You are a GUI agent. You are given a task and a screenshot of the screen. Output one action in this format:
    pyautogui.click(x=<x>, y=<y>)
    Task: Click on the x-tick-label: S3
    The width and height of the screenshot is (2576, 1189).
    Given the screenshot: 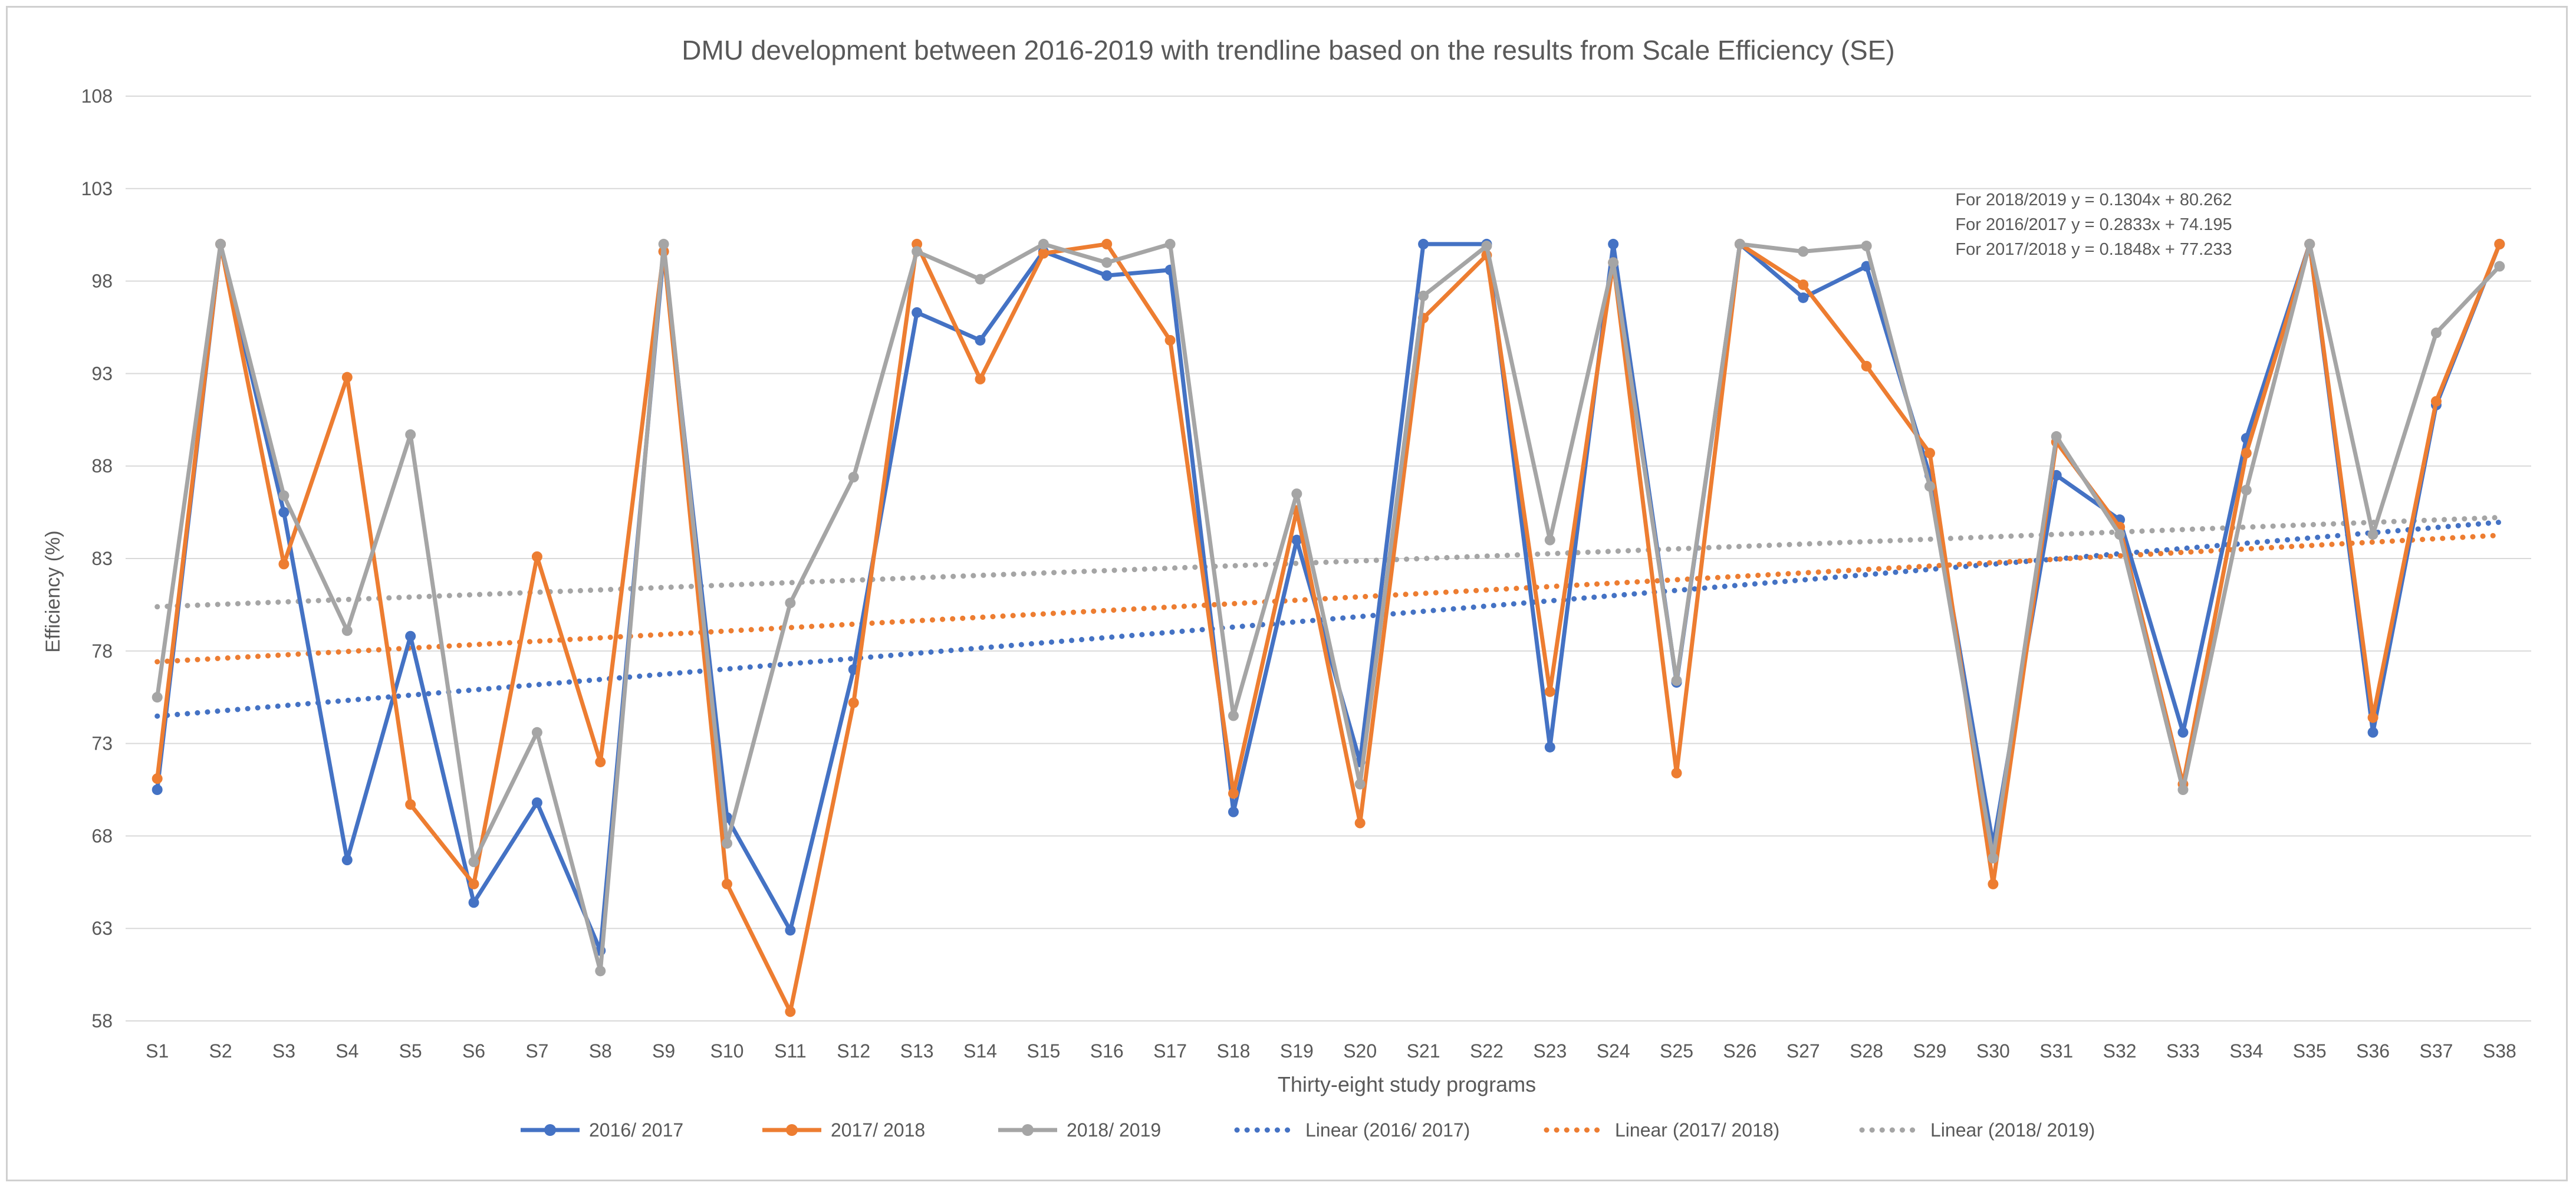 What is the action you would take?
    pyautogui.click(x=283, y=1051)
    